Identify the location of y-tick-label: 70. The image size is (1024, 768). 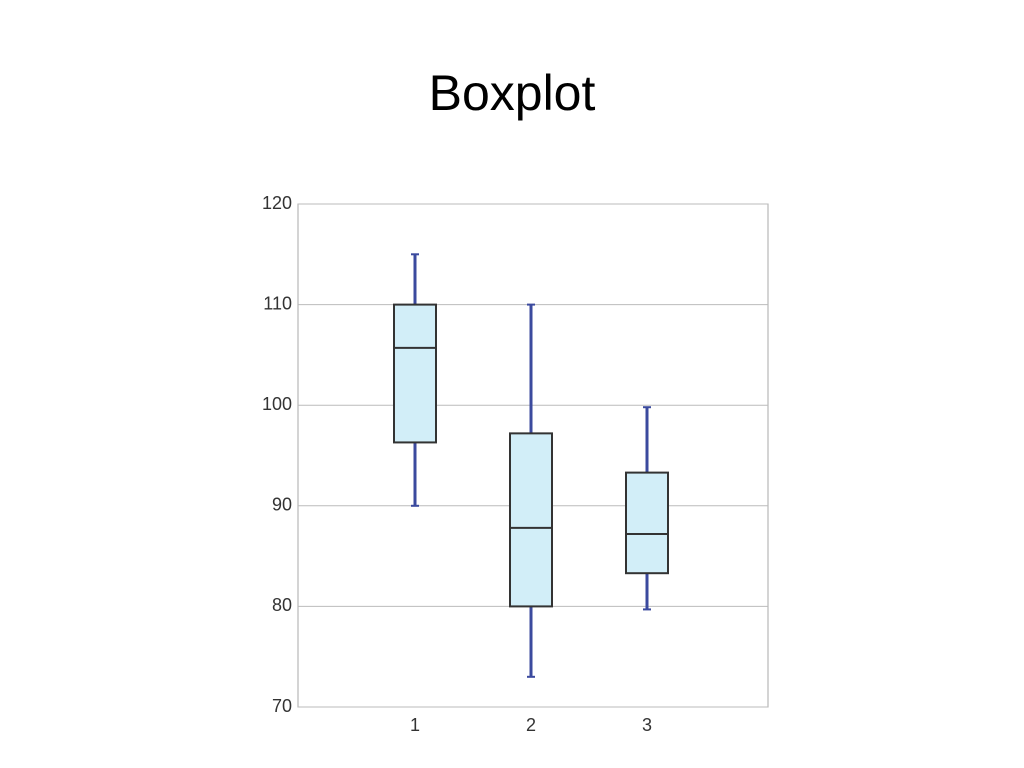
(282, 706).